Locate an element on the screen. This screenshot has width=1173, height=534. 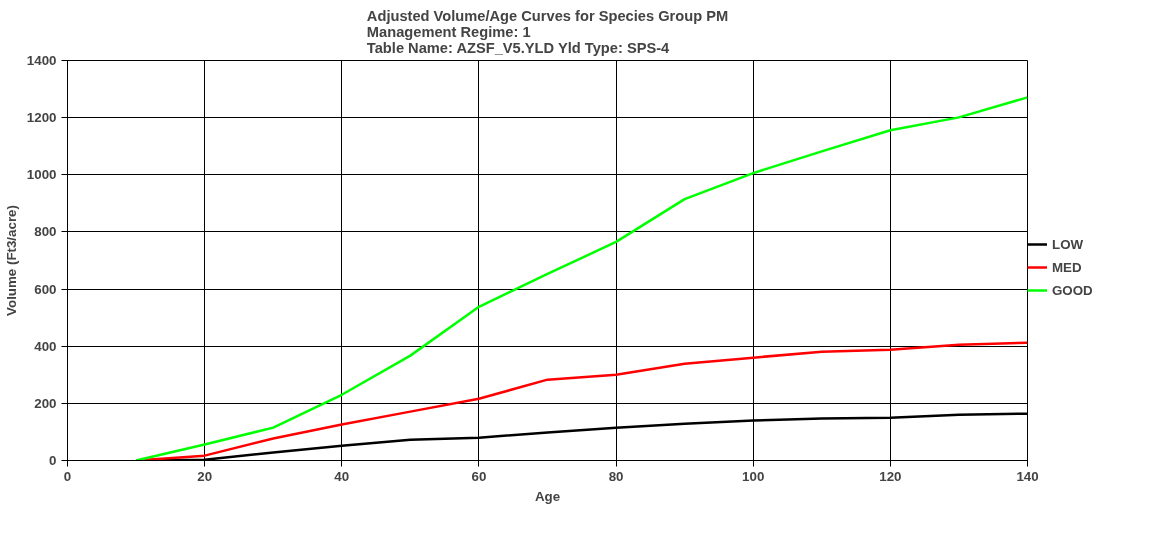
legend-label: MED is located at coordinates (1067, 267).